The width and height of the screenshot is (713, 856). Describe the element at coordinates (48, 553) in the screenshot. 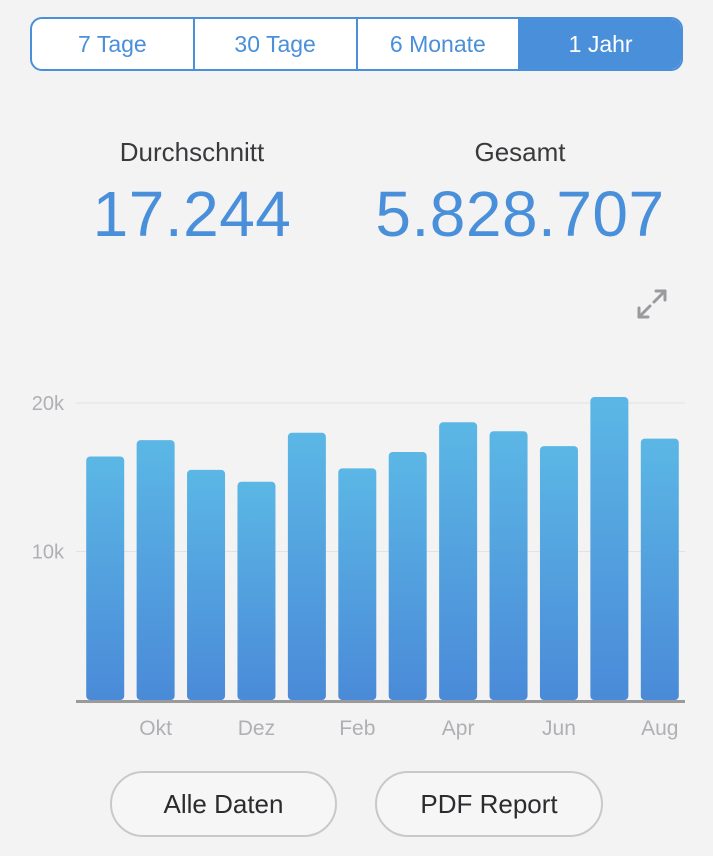

I see `y-tick-label: 10k` at that location.